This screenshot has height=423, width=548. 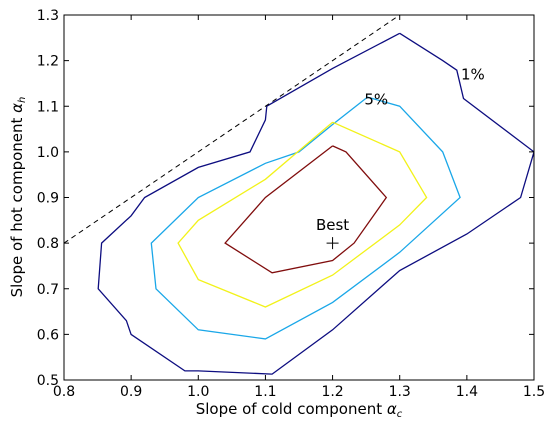 What do you see at coordinates (48, 199) in the screenshot?
I see `y-tick-label: 0.9` at bounding box center [48, 199].